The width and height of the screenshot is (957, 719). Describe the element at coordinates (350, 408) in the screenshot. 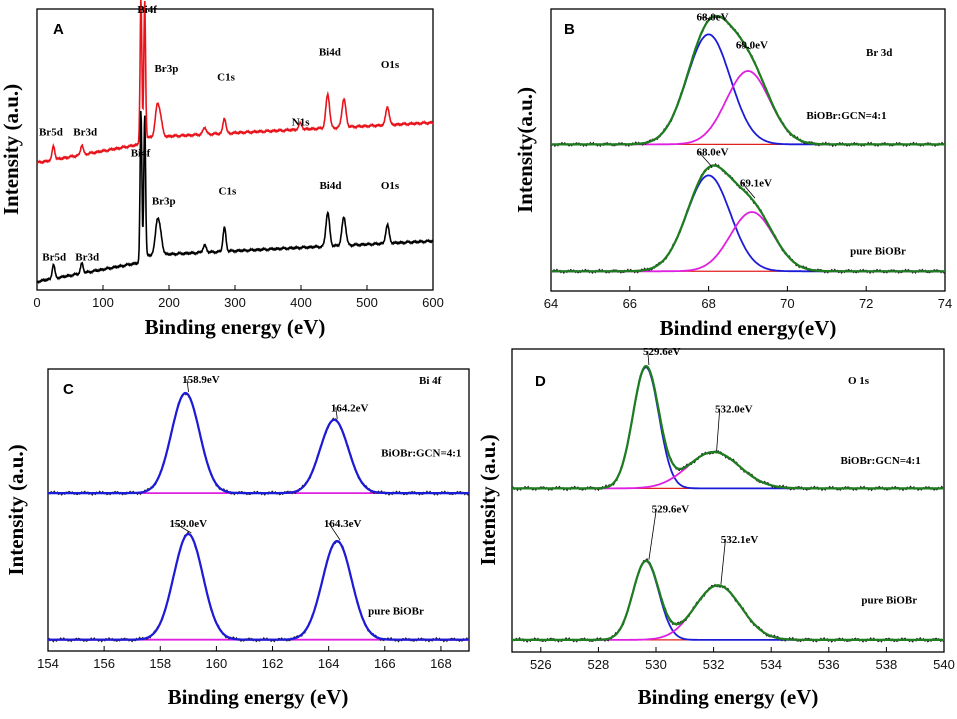

I see `panel-c-label: 164.2eV` at that location.